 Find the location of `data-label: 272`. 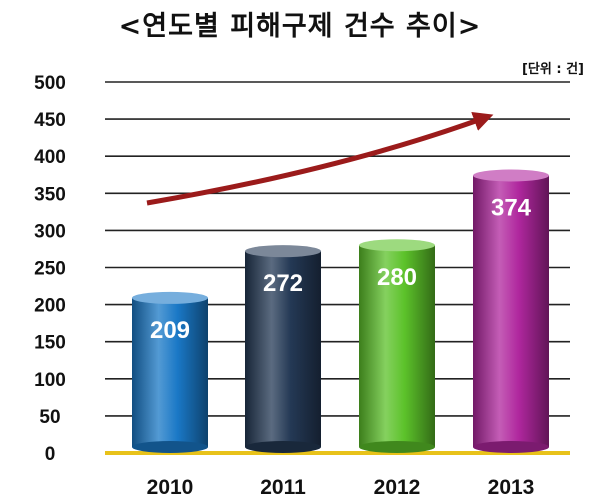

data-label: 272 is located at coordinates (283, 283).